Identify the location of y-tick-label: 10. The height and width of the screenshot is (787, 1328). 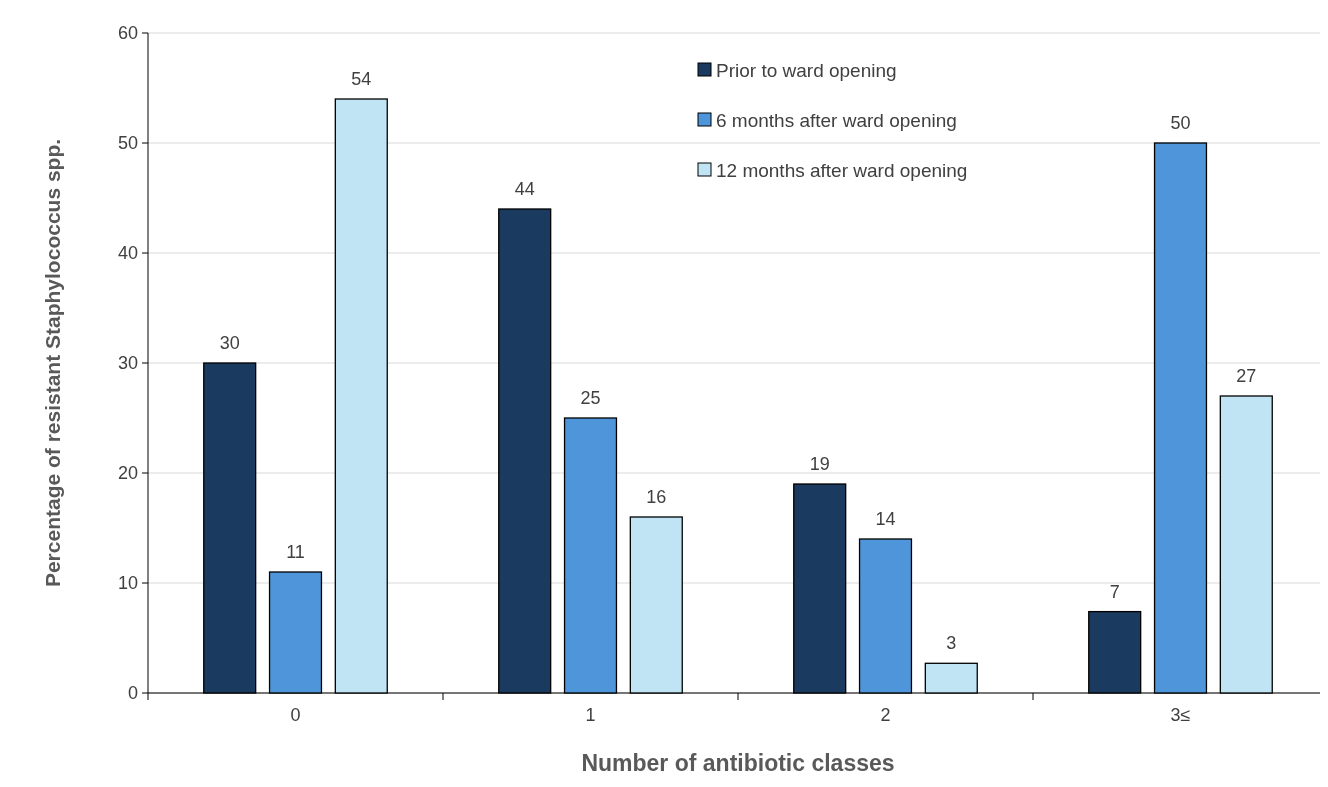
(127, 583).